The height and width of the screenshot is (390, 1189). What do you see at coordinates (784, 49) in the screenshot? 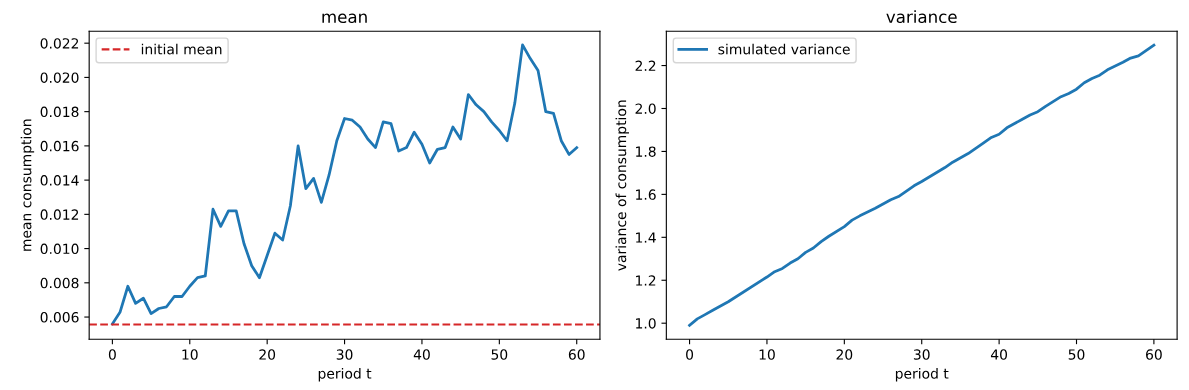
I see `legend-label: simulated variance` at bounding box center [784, 49].